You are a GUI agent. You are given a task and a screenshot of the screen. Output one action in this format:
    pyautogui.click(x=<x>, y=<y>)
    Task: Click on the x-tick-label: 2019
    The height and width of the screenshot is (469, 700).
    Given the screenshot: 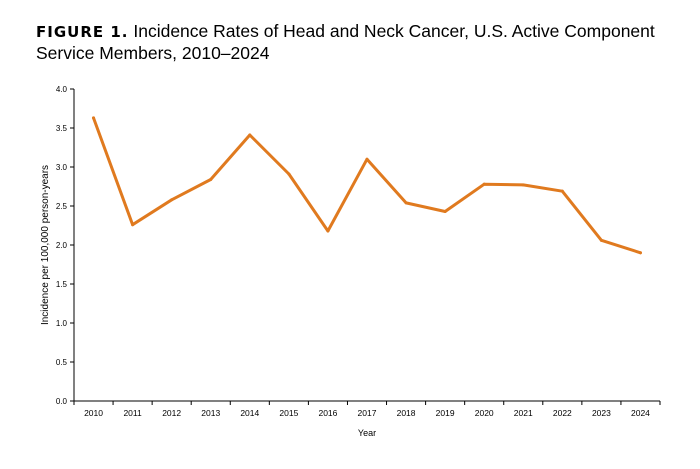 What is the action you would take?
    pyautogui.click(x=445, y=413)
    